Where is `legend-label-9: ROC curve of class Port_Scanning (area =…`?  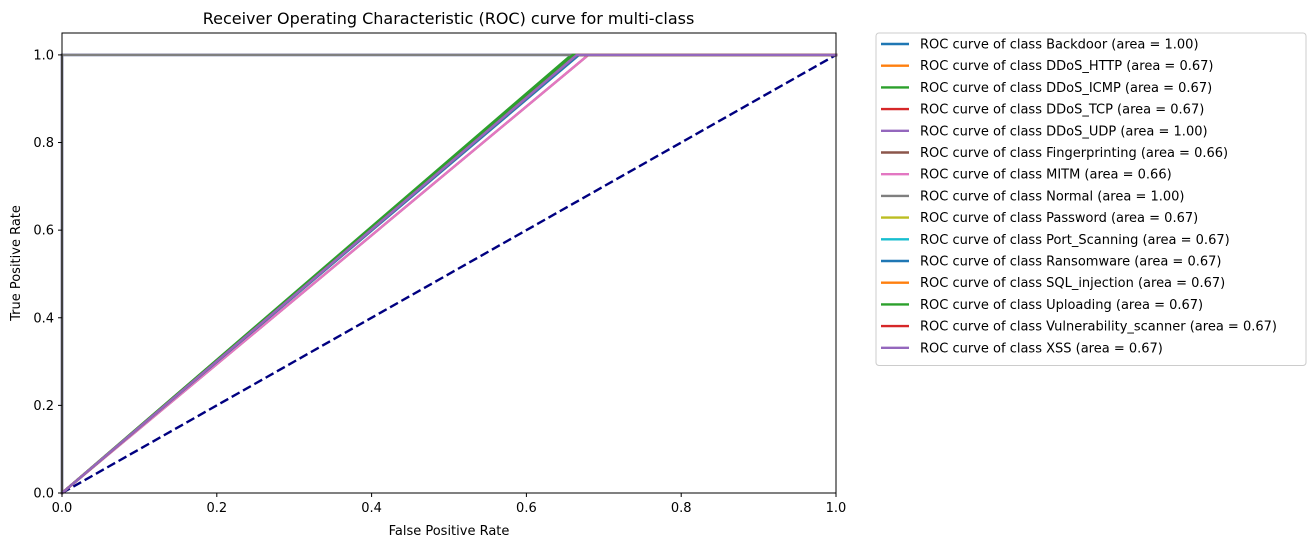
legend-label-9: ROC curve of class Port_Scanning (area =… is located at coordinates (1075, 240).